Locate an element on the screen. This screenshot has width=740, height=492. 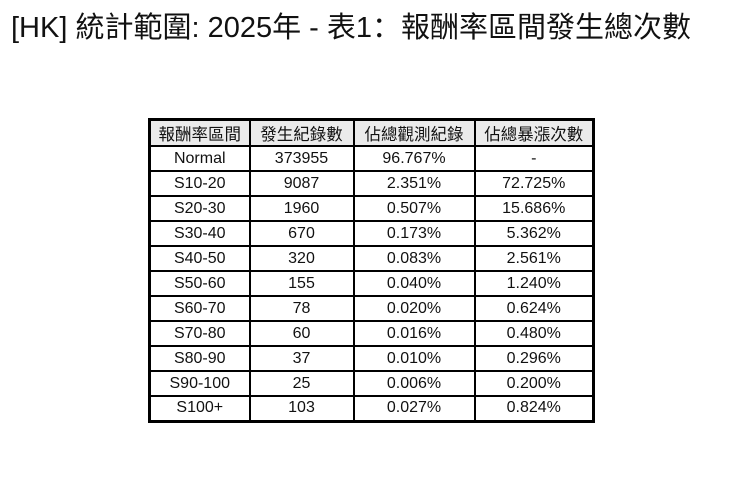
table-row: S70-80 60 0.016% 0.480% is located at coordinates (371, 333).